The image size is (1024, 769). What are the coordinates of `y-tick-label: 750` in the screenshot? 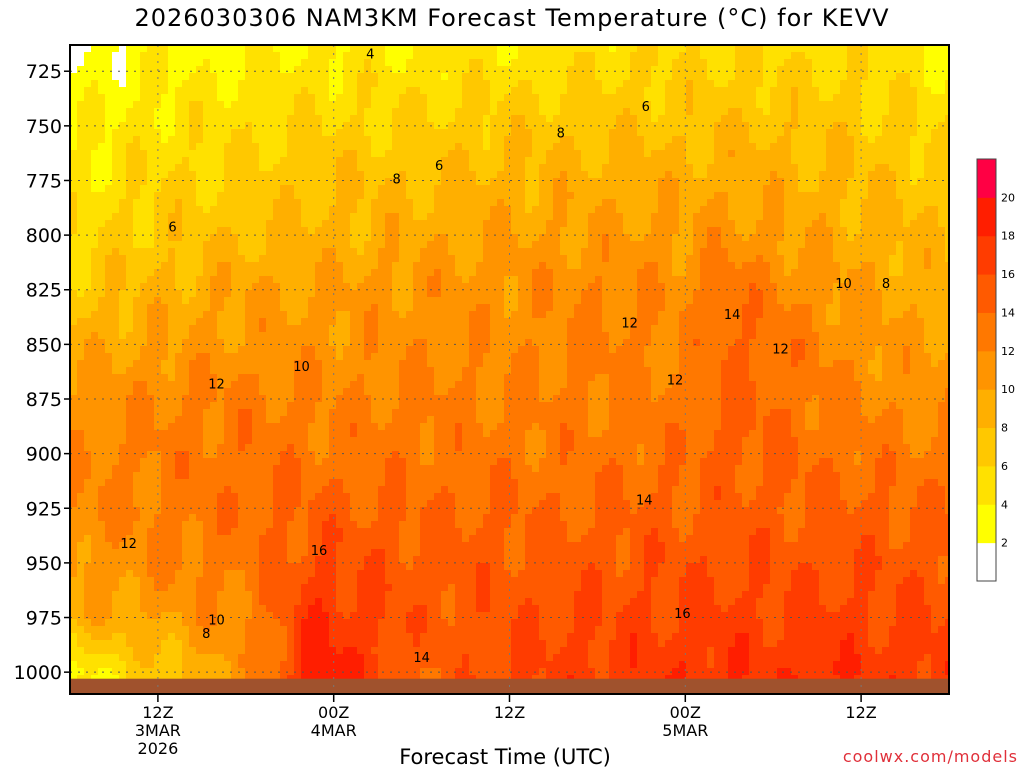 It's located at (44, 127).